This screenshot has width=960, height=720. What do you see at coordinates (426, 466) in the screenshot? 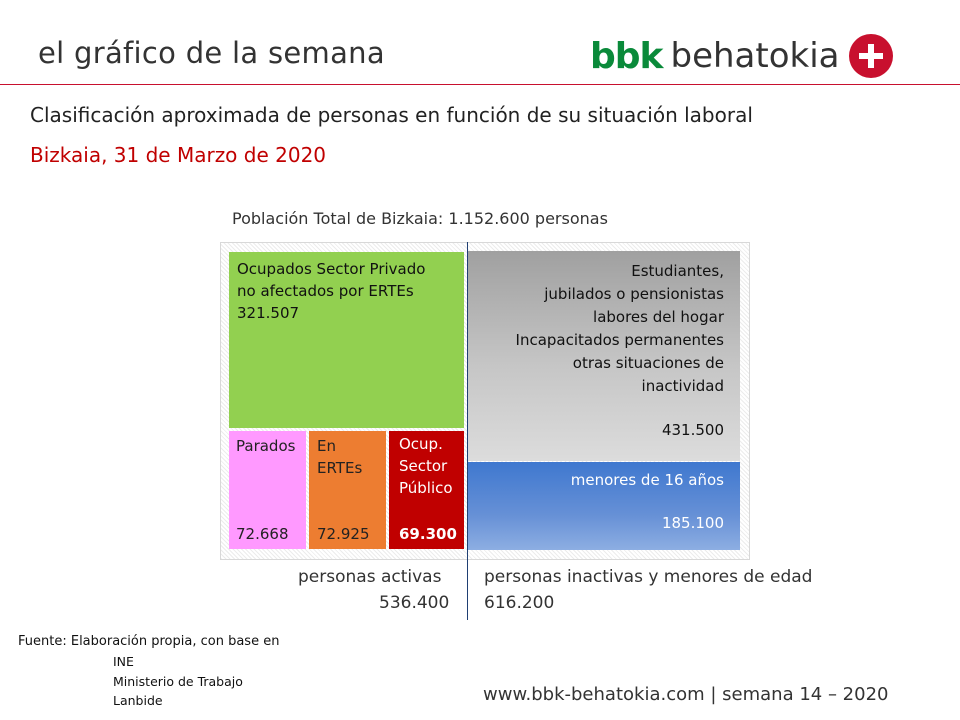
I see `cell-label: Ocup. Sector Público` at bounding box center [426, 466].